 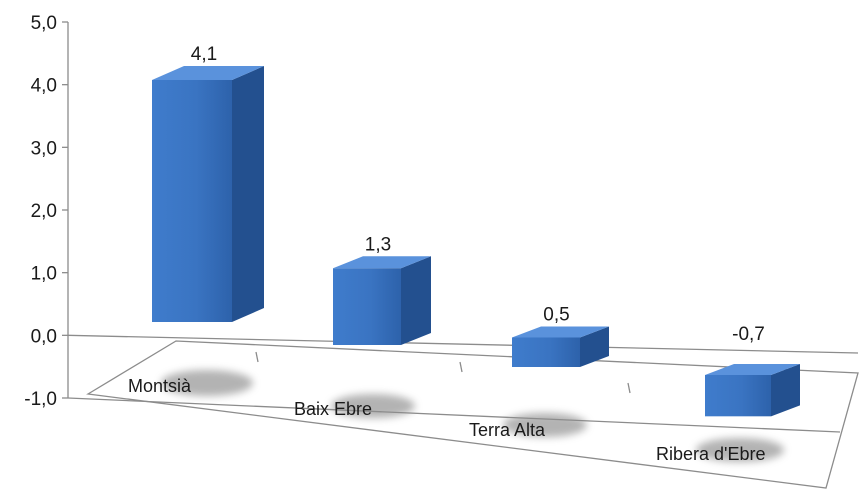 I want to click on floor-back-edge, so click(x=454, y=415).